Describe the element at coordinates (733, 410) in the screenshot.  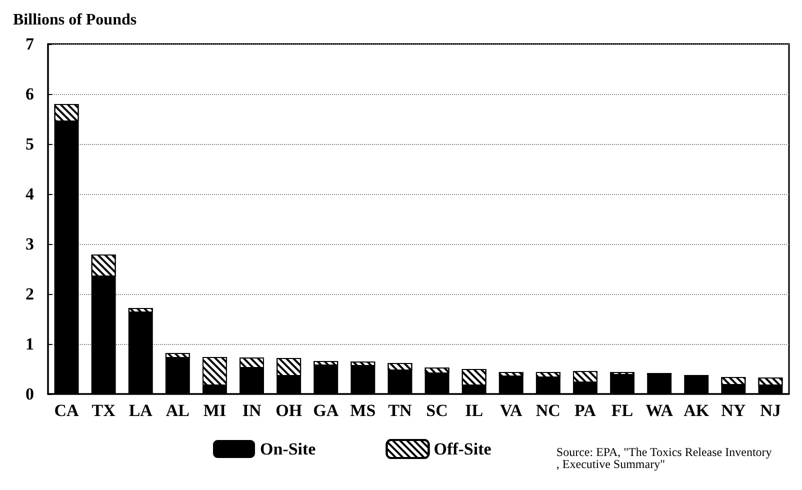
I see `x-tick-label: NY` at that location.